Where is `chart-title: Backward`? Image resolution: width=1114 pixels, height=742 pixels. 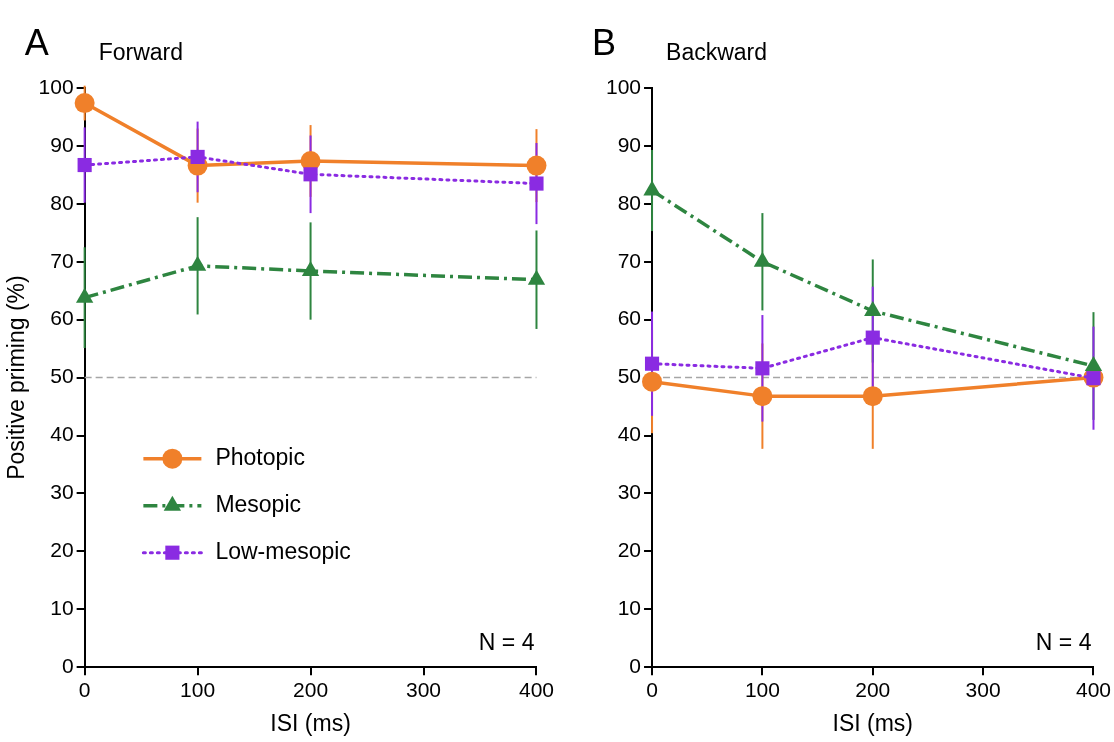
chart-title: Backward is located at coordinates (717, 52).